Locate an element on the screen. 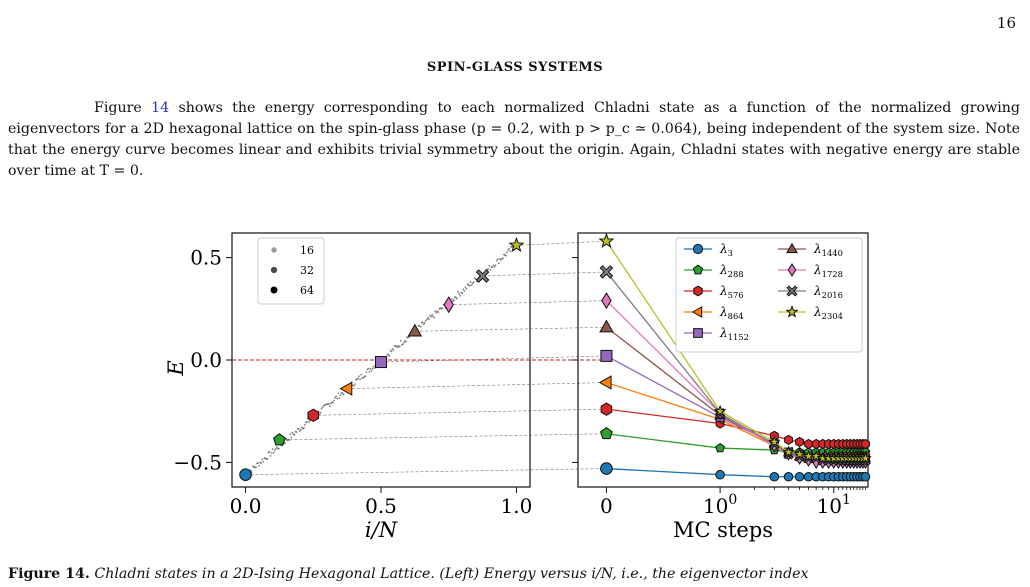  series-λ3 is located at coordinates (735, 472).